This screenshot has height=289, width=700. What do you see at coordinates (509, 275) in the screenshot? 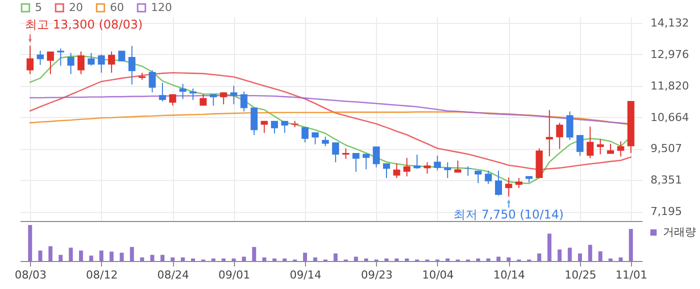
I see `x-tick-label: 10/14` at bounding box center [509, 275].